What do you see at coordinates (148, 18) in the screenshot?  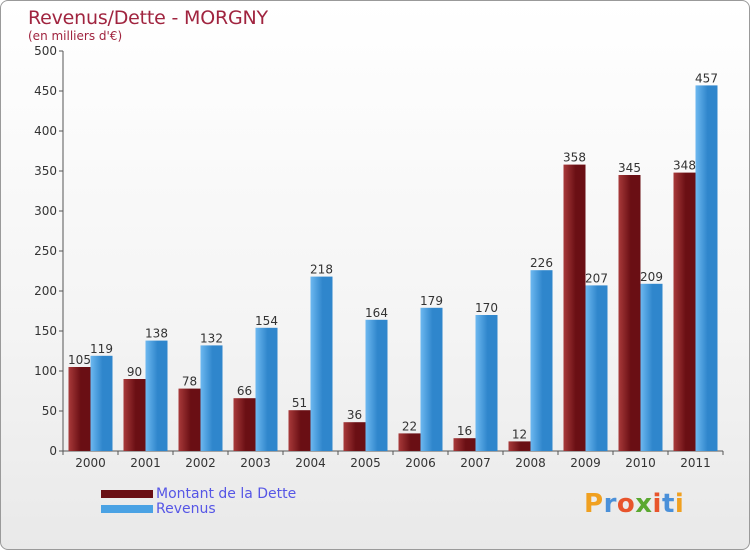 I see `chart-title: Revenus/Dette - MORGNY` at bounding box center [148, 18].